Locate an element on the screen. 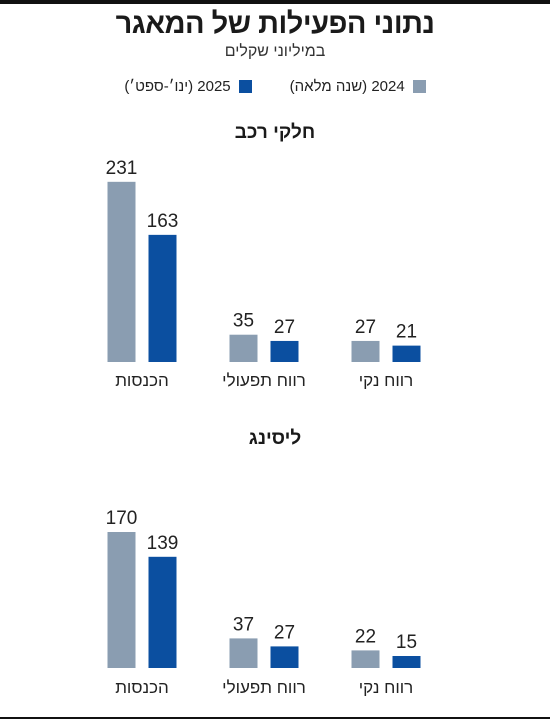  legend-item-2025: 2025 (ינו׳-ספט׳) is located at coordinates (188, 86).